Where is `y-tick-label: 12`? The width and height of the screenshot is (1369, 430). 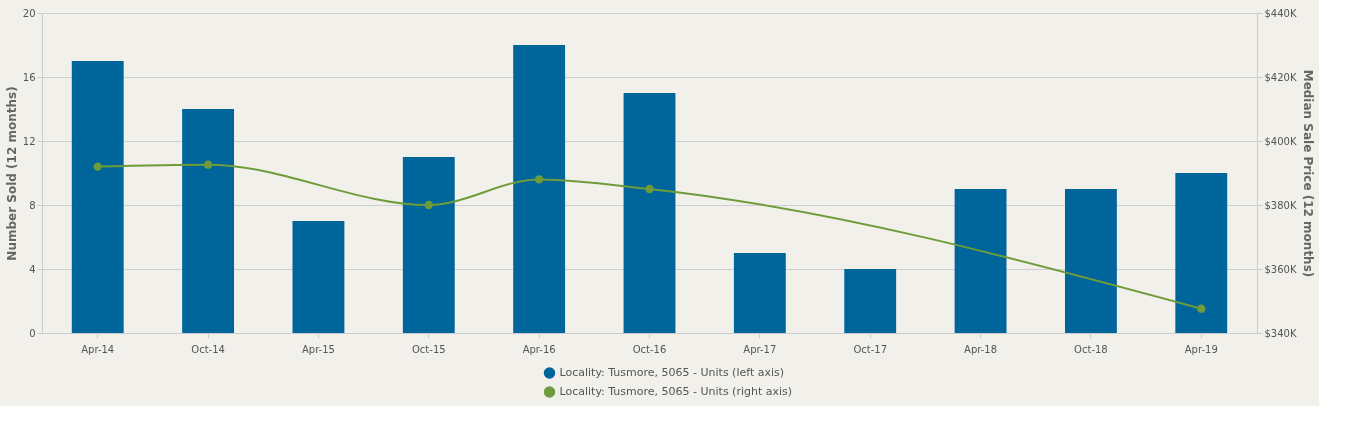 y-tick-label: 12 is located at coordinates (29, 141).